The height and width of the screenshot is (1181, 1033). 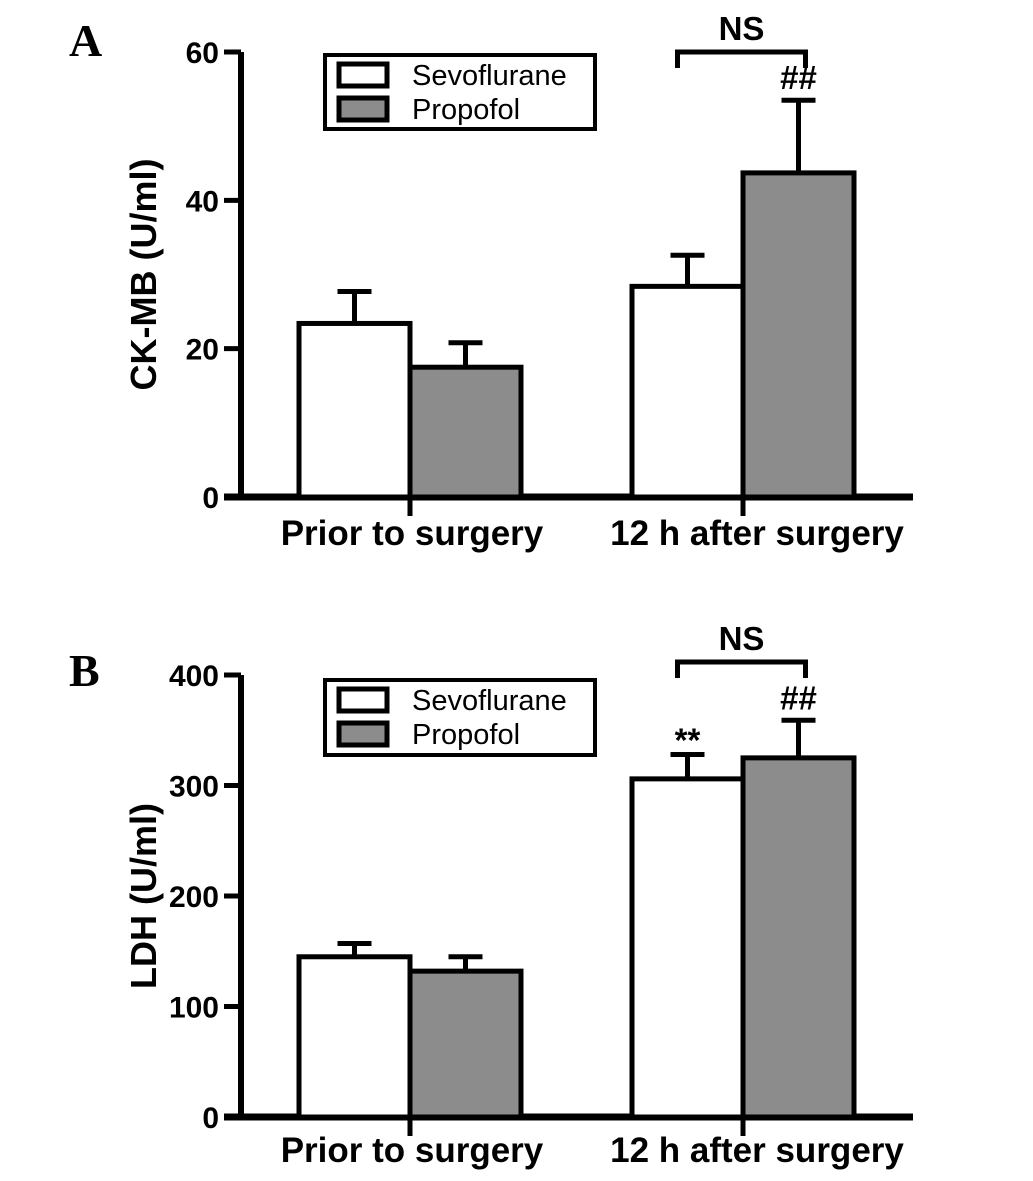 What do you see at coordinates (202, 350) in the screenshot?
I see `y-tick-label: 20` at bounding box center [202, 350].